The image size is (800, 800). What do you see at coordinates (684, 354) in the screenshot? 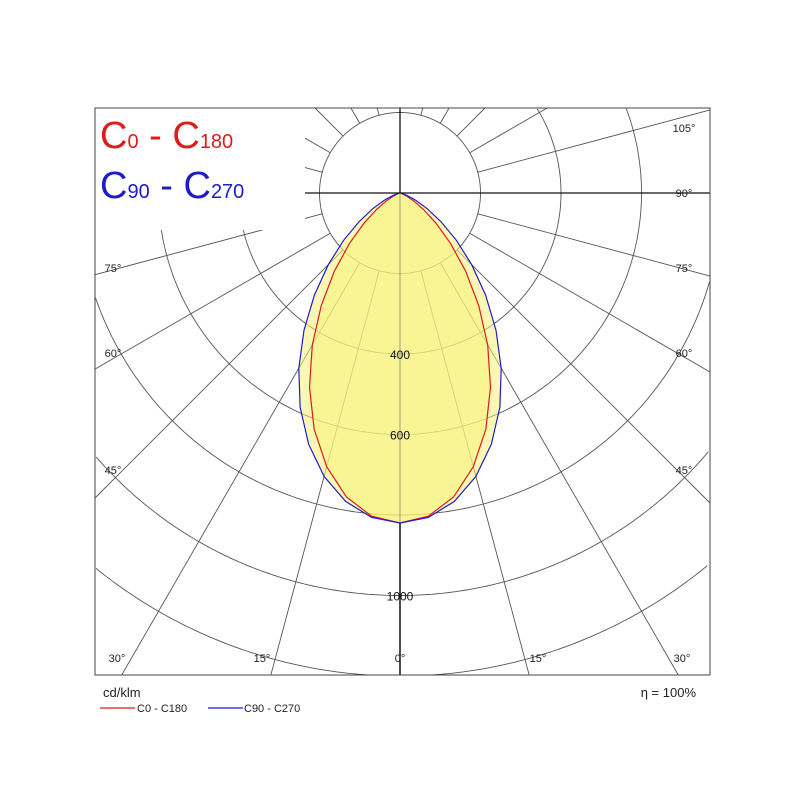
I see `angle-label-right: 60°` at bounding box center [684, 354].